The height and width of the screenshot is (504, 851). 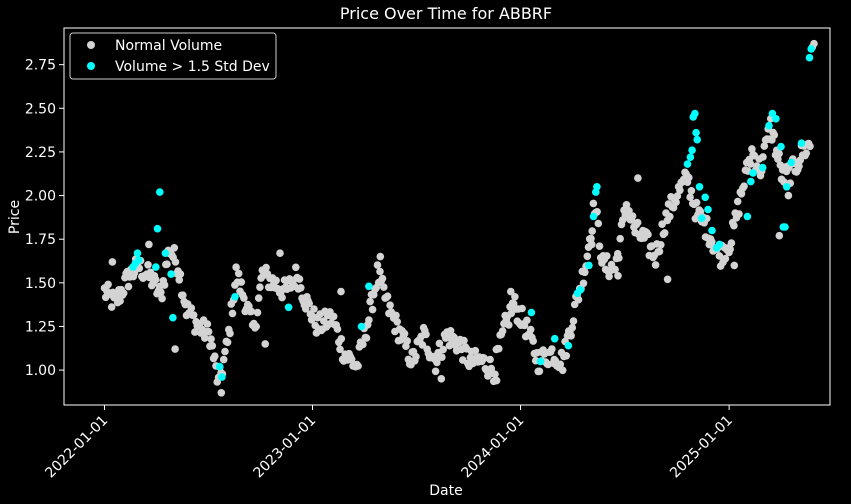 What do you see at coordinates (40, 197) in the screenshot?
I see `y-tick-label: 2.00` at bounding box center [40, 197].